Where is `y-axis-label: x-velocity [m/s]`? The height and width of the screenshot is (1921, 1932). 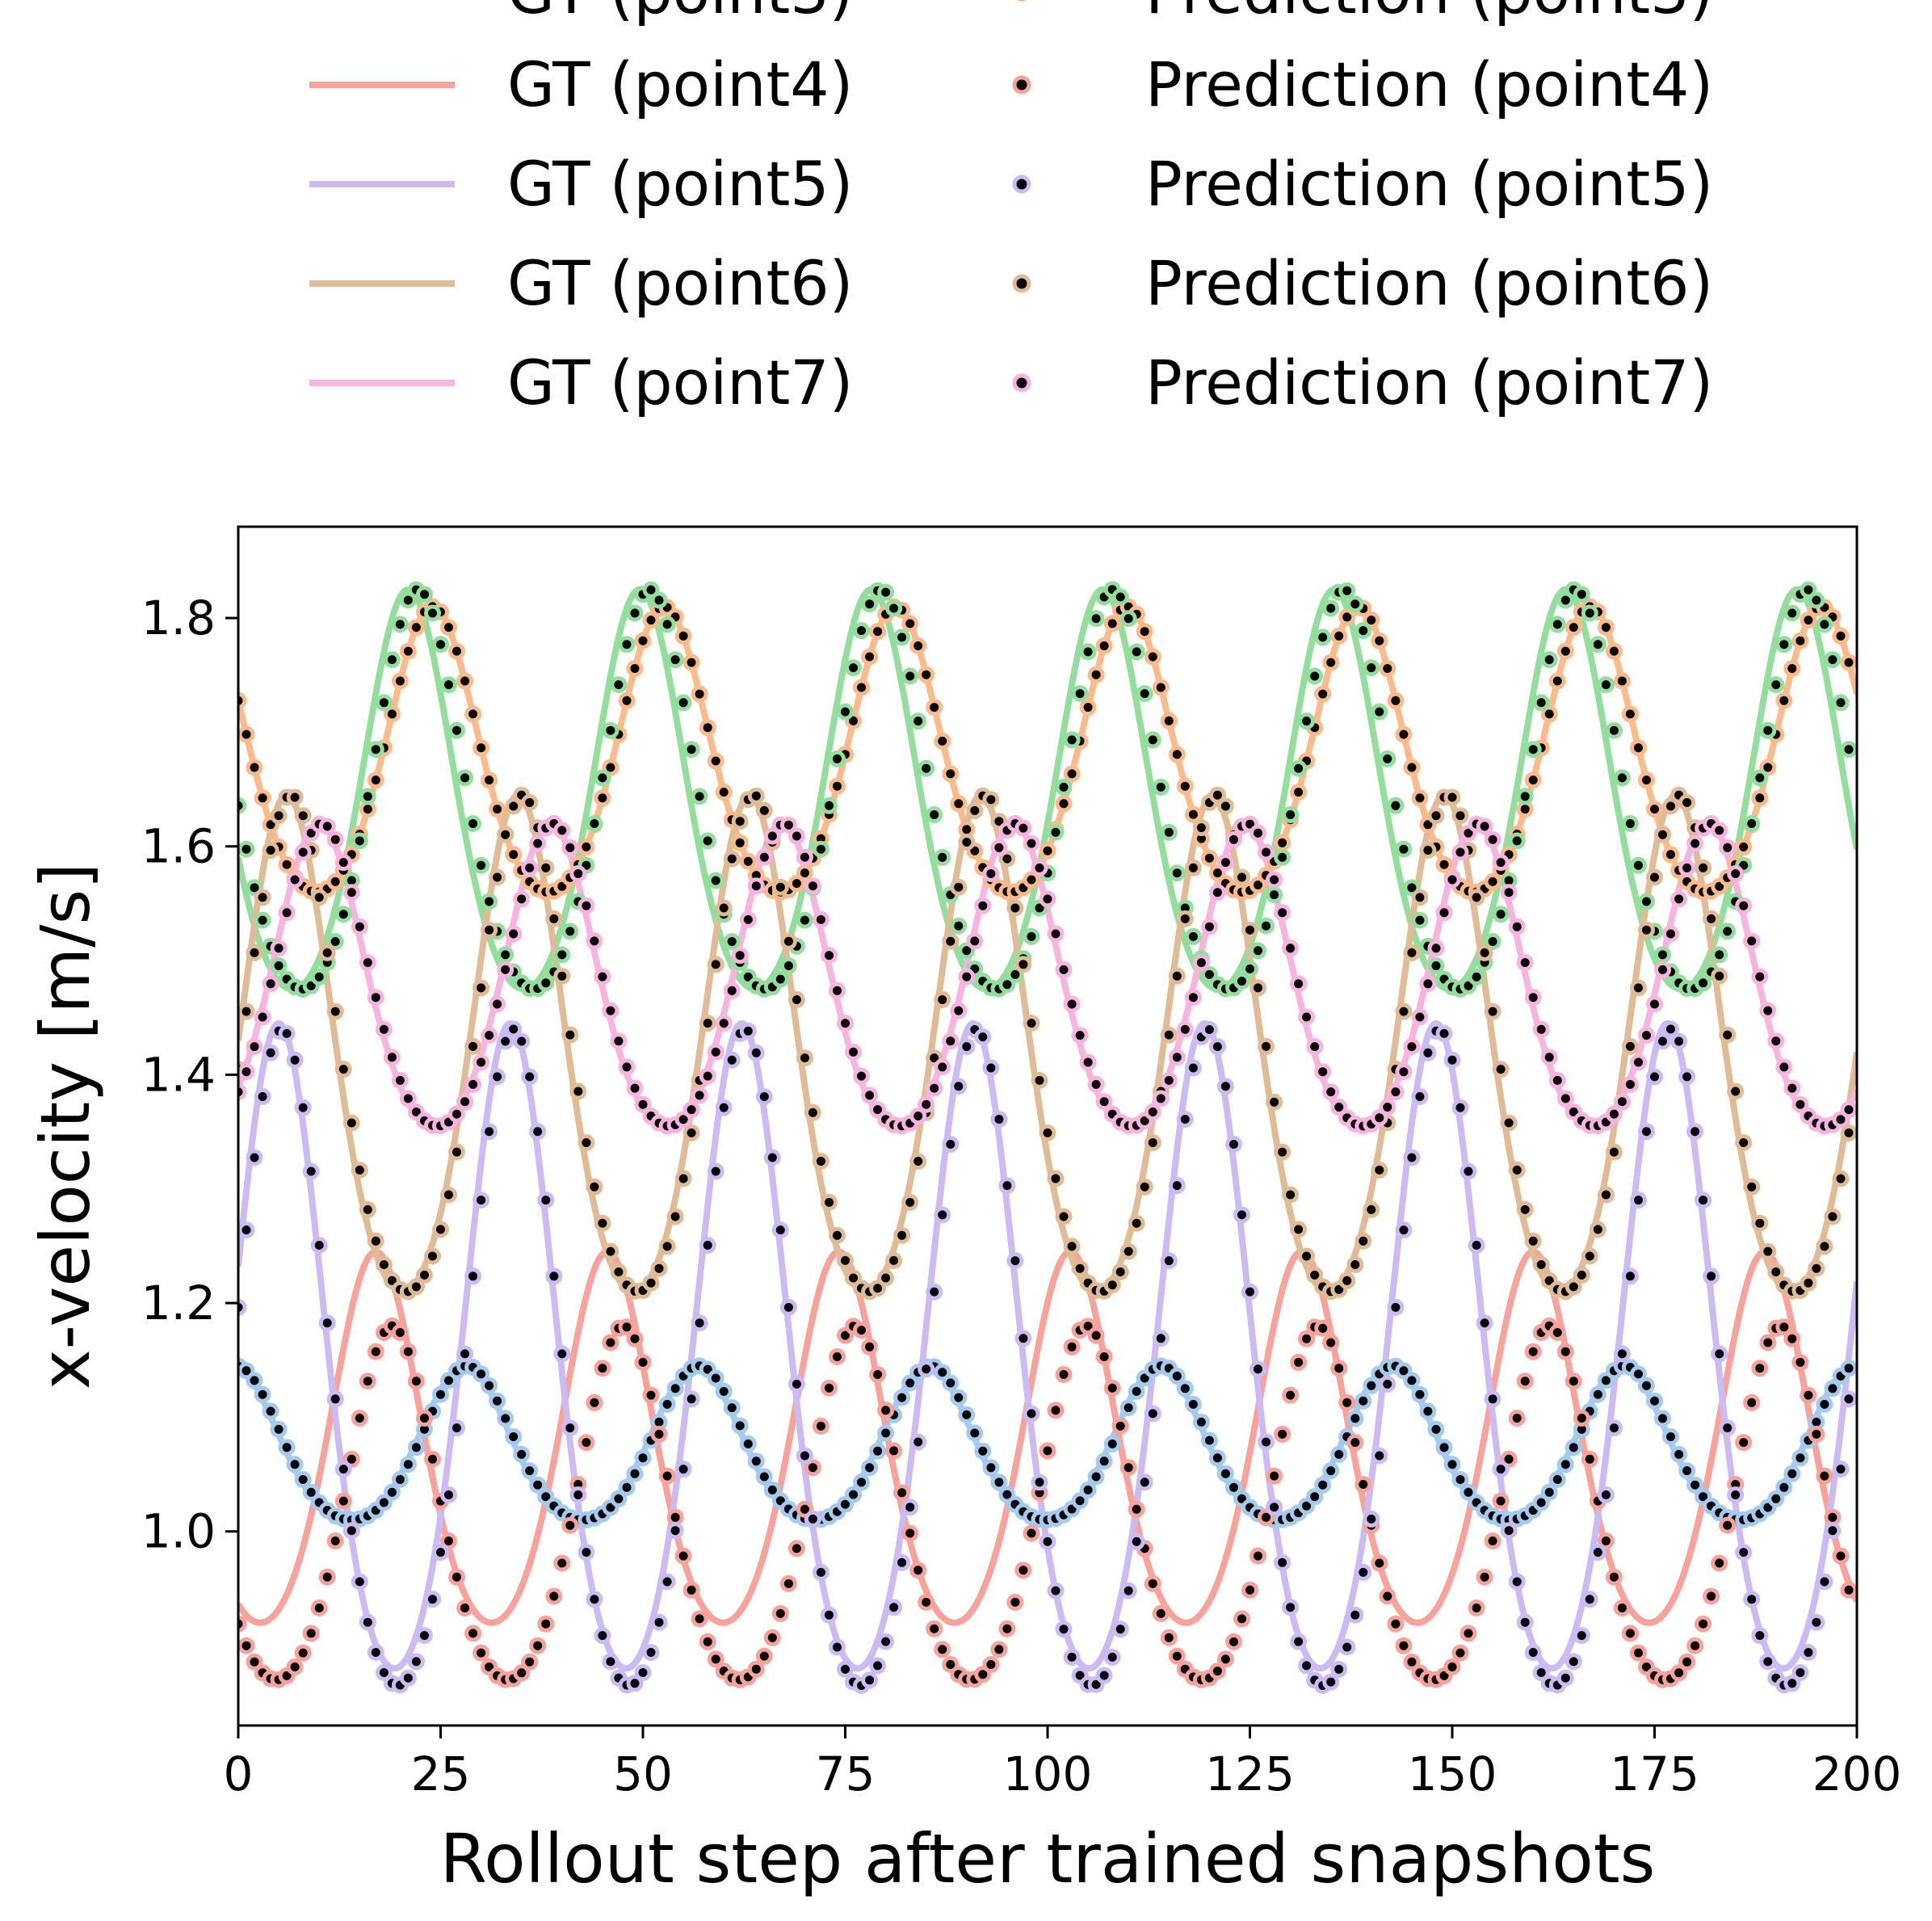 y-axis-label: x-velocity [m/s] is located at coordinates (65, 1126).